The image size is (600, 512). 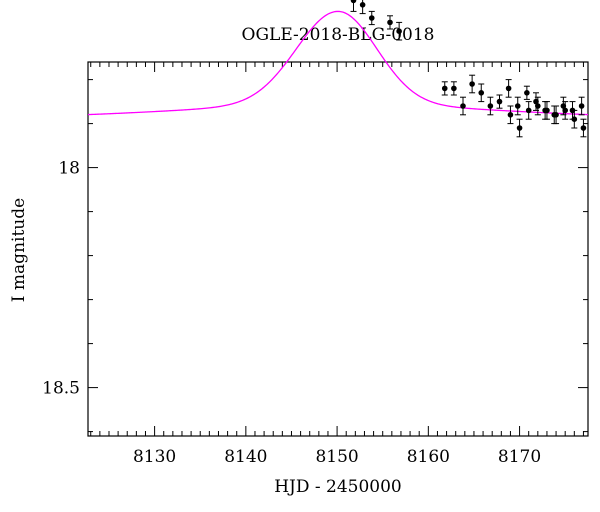 What do you see at coordinates (519, 457) in the screenshot?
I see `x-tick-label: 8170` at bounding box center [519, 457].